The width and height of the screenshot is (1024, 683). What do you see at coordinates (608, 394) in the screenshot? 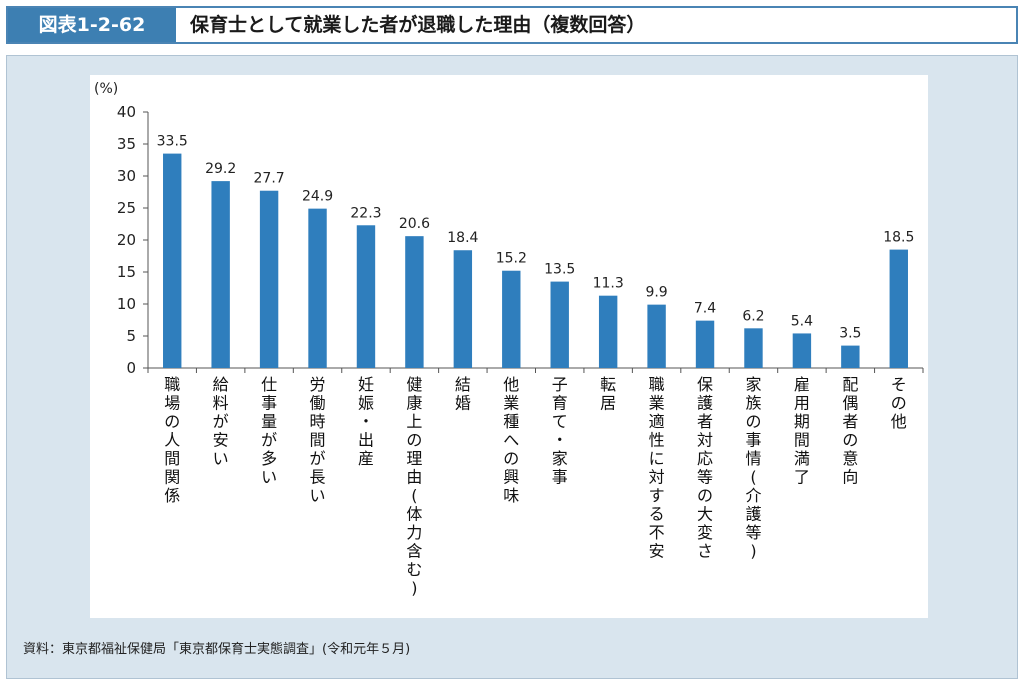
I see `x-tick-label: 転居` at bounding box center [608, 394].